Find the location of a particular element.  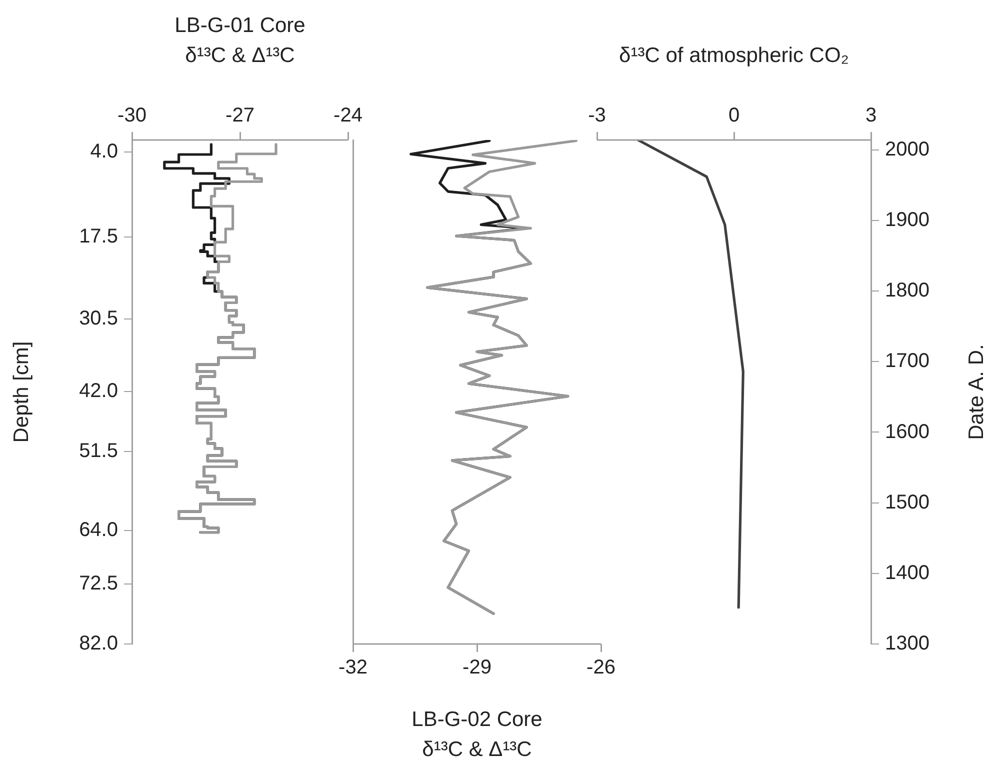

x-axis-title: δ¹³C of atmospheric CO₂ is located at coordinates (734, 56).